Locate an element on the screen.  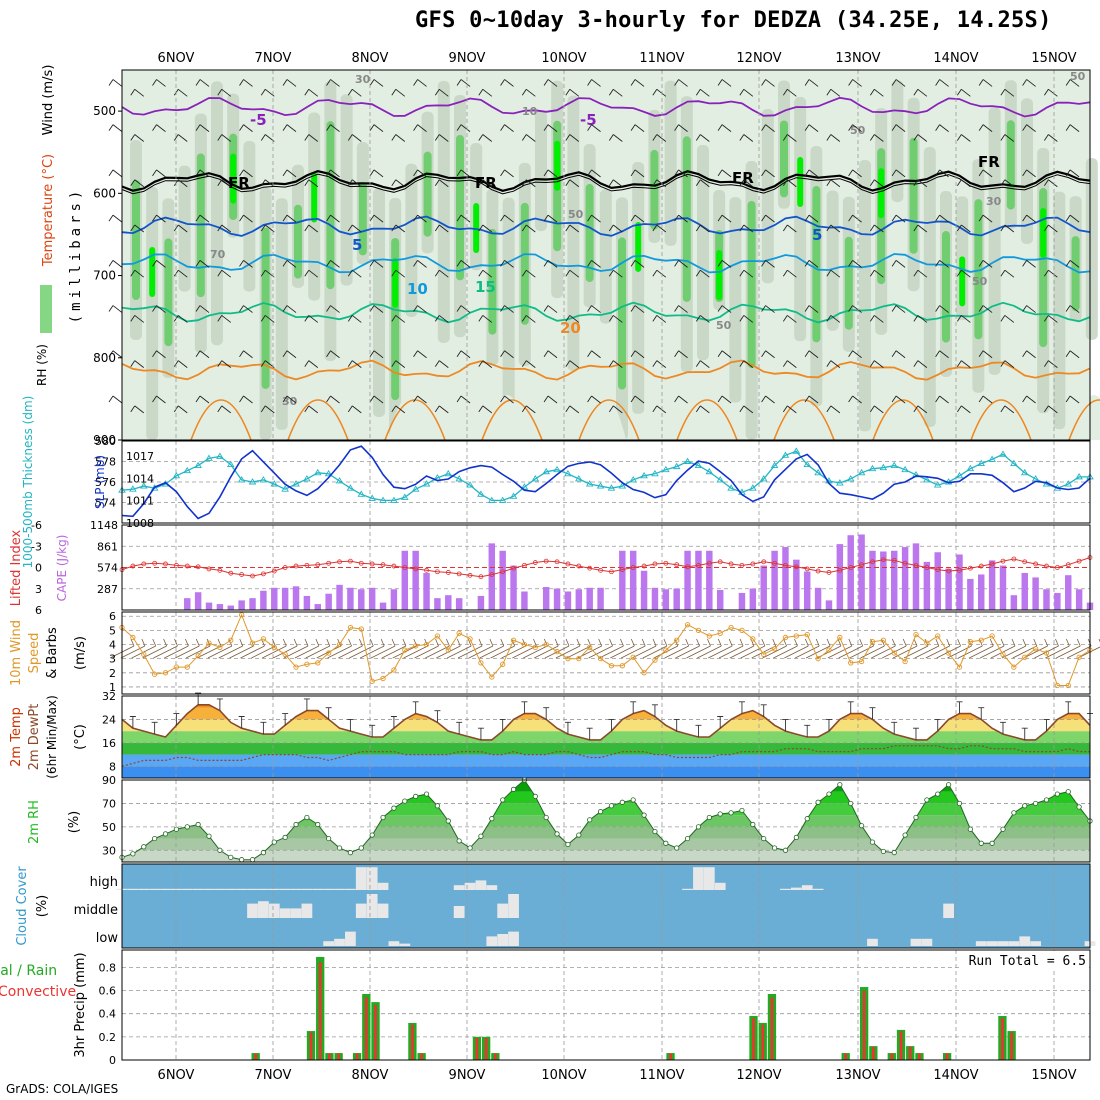
y-tick-rh-30: 30 is located at coordinates (109, 850).